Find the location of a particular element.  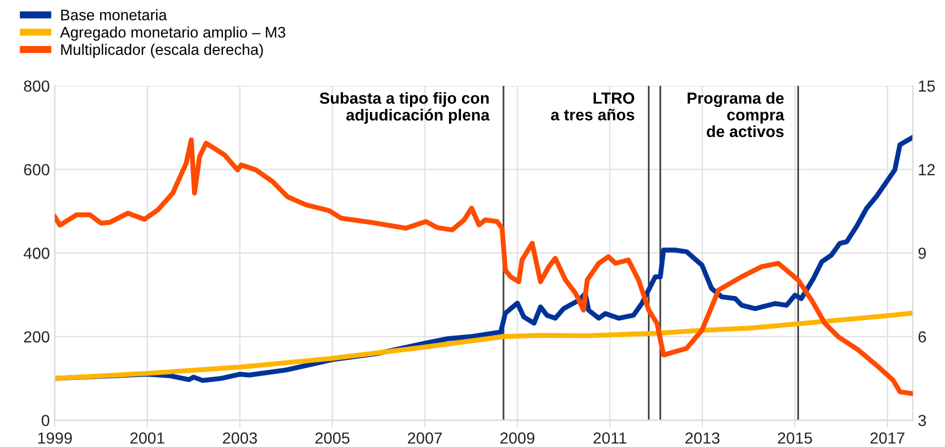

y2-tick-label: 15 is located at coordinates (926, 86).